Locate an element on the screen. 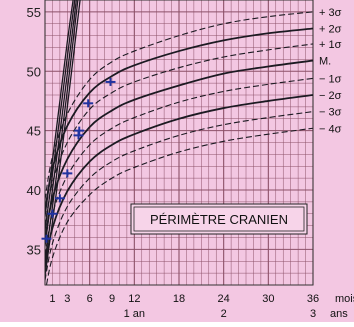 The width and height of the screenshot is (354, 327). chart-title-box: PÉRIMÈTRE CRANIEN is located at coordinates (219, 219).